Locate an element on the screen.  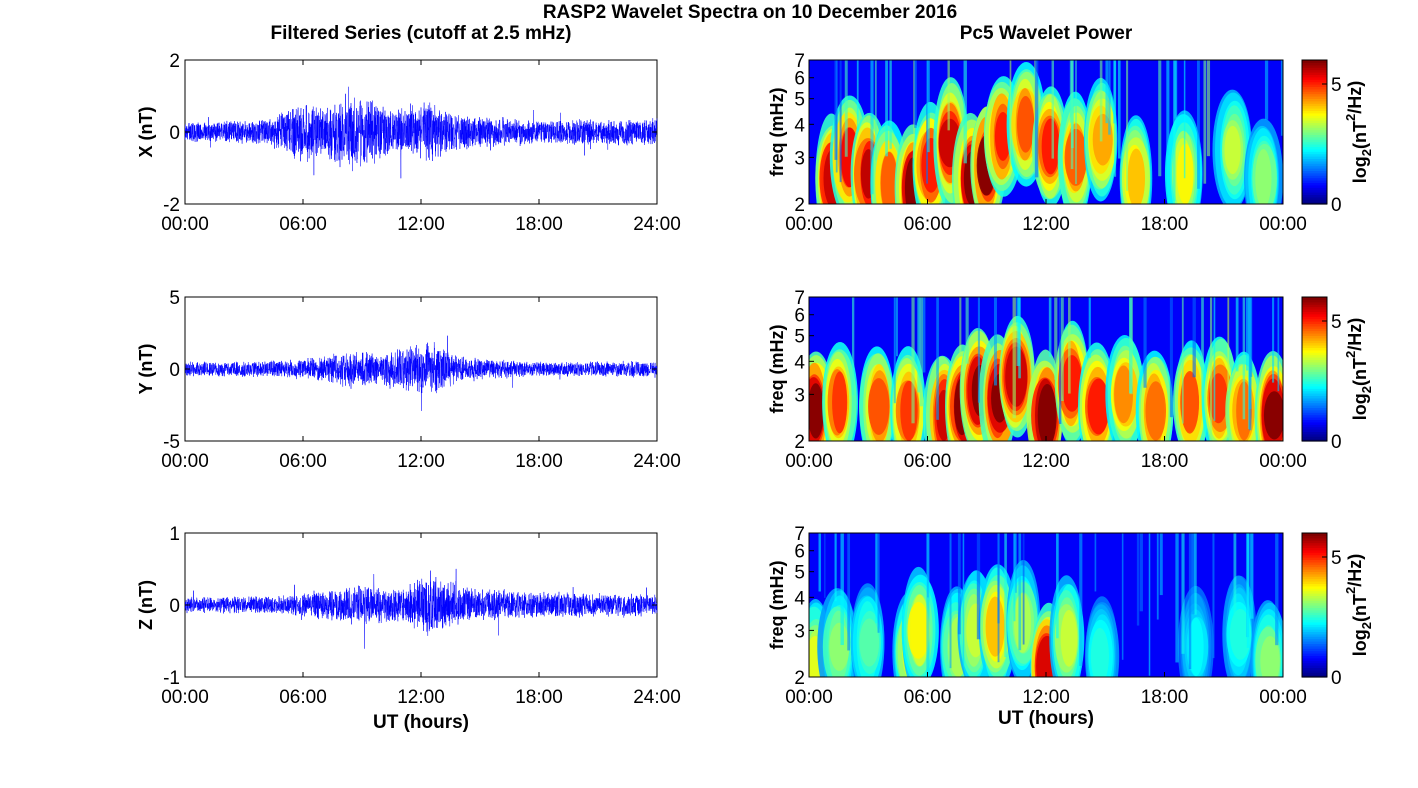
y-series-xtick-label: 06:00 is located at coordinates (303, 461).